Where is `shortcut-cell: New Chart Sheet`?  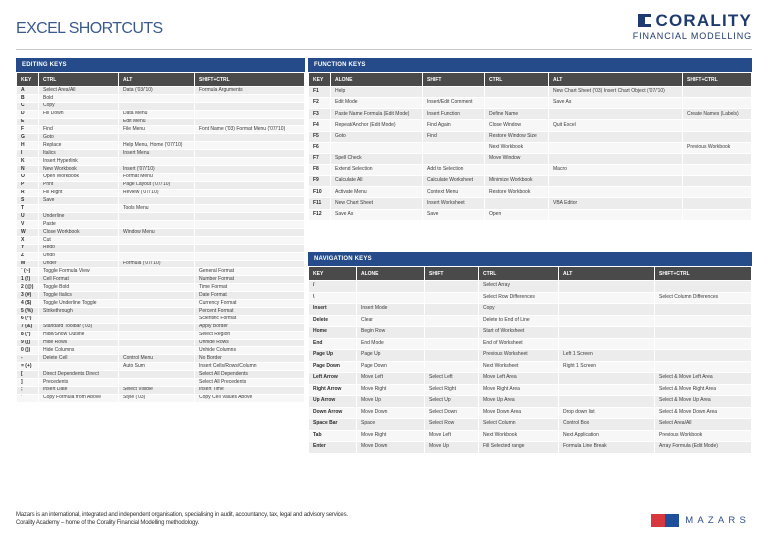 shortcut-cell: New Chart Sheet is located at coordinates (376, 203).